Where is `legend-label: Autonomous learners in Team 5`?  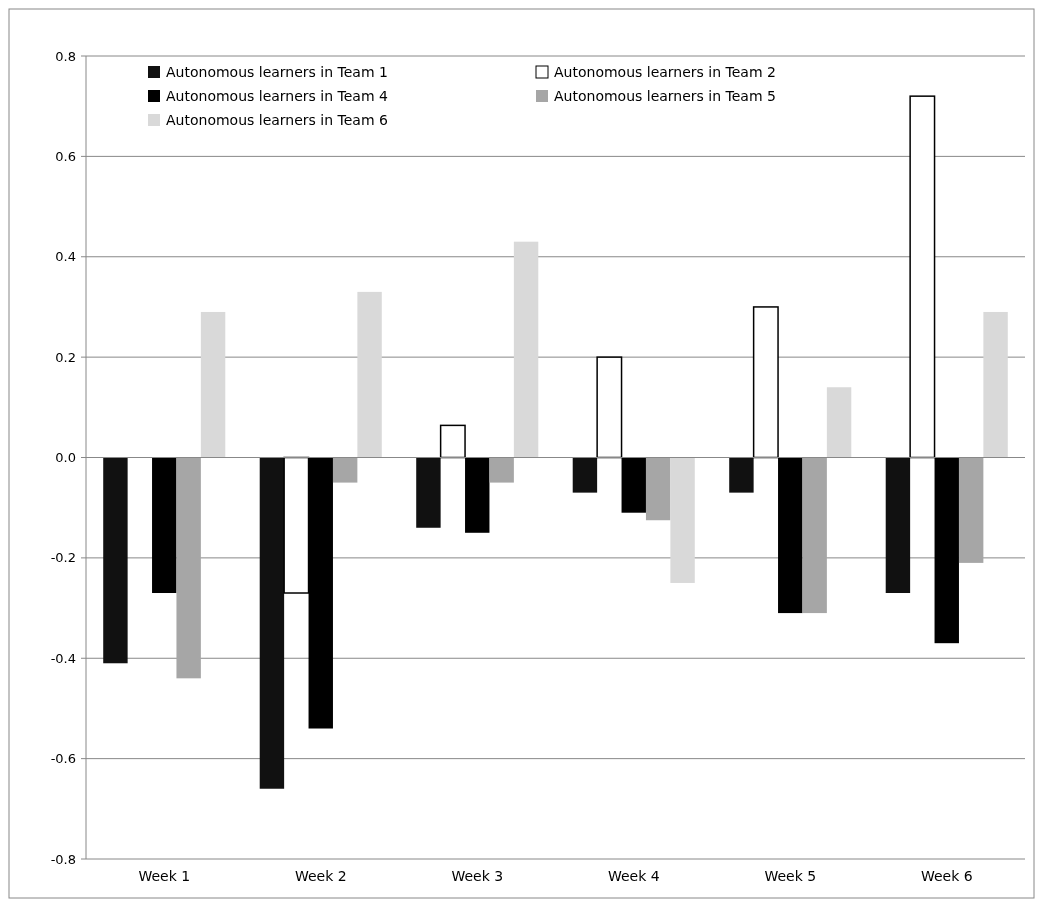 legend-label: Autonomous learners in Team 5 is located at coordinates (665, 95).